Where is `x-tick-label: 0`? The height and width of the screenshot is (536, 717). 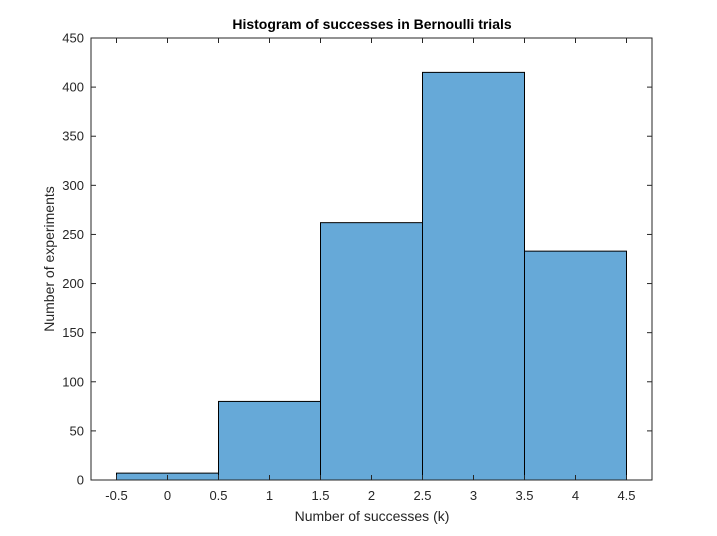 x-tick-label: 0 is located at coordinates (167, 495).